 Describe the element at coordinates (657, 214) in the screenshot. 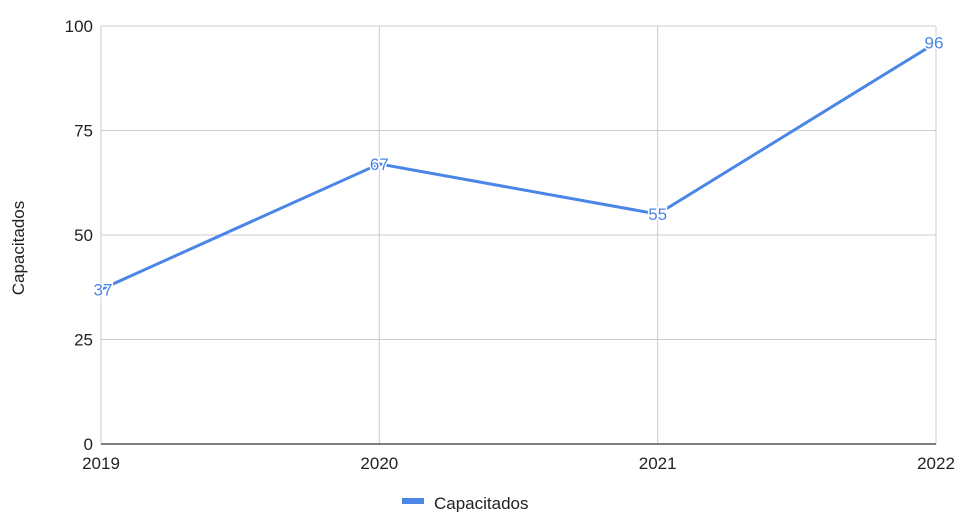

I see `data-label: 55` at that location.